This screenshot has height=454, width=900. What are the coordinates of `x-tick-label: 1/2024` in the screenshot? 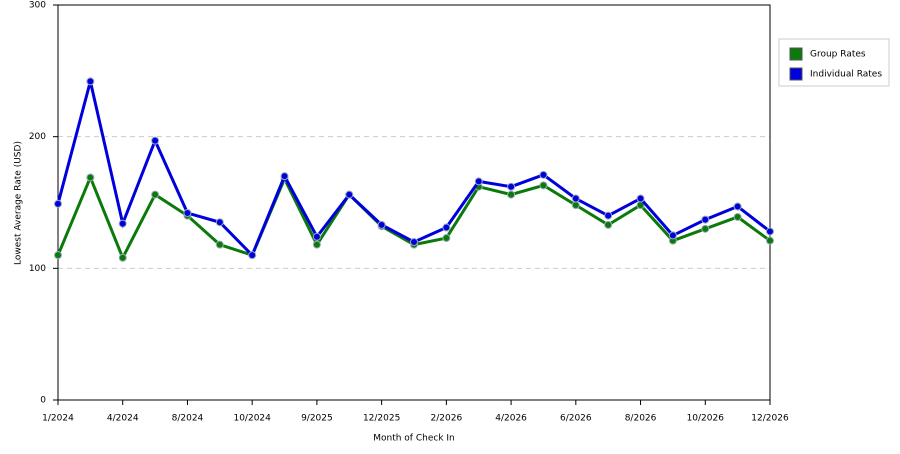 It's located at (58, 419).